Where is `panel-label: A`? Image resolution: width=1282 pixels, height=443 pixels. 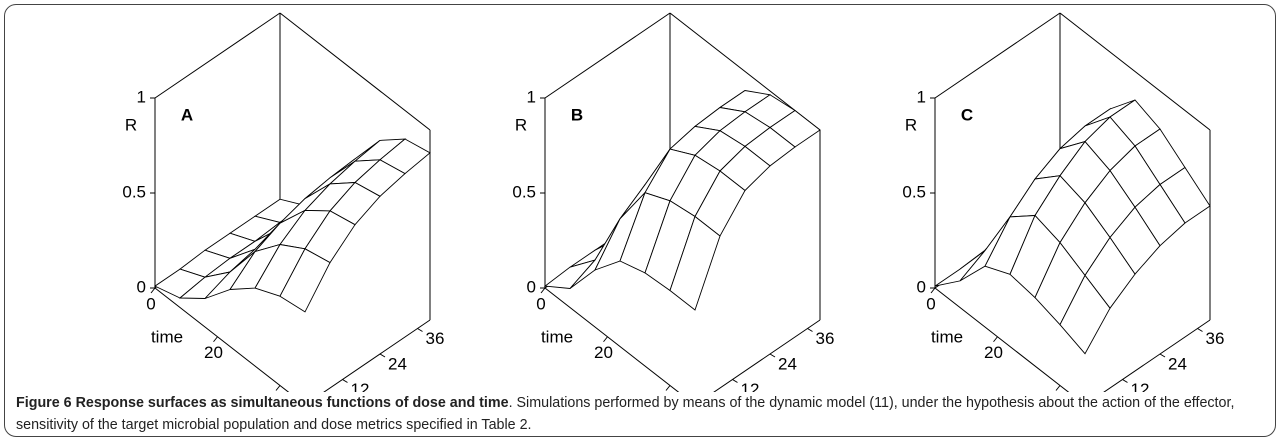 panel-label: A is located at coordinates (187, 114).